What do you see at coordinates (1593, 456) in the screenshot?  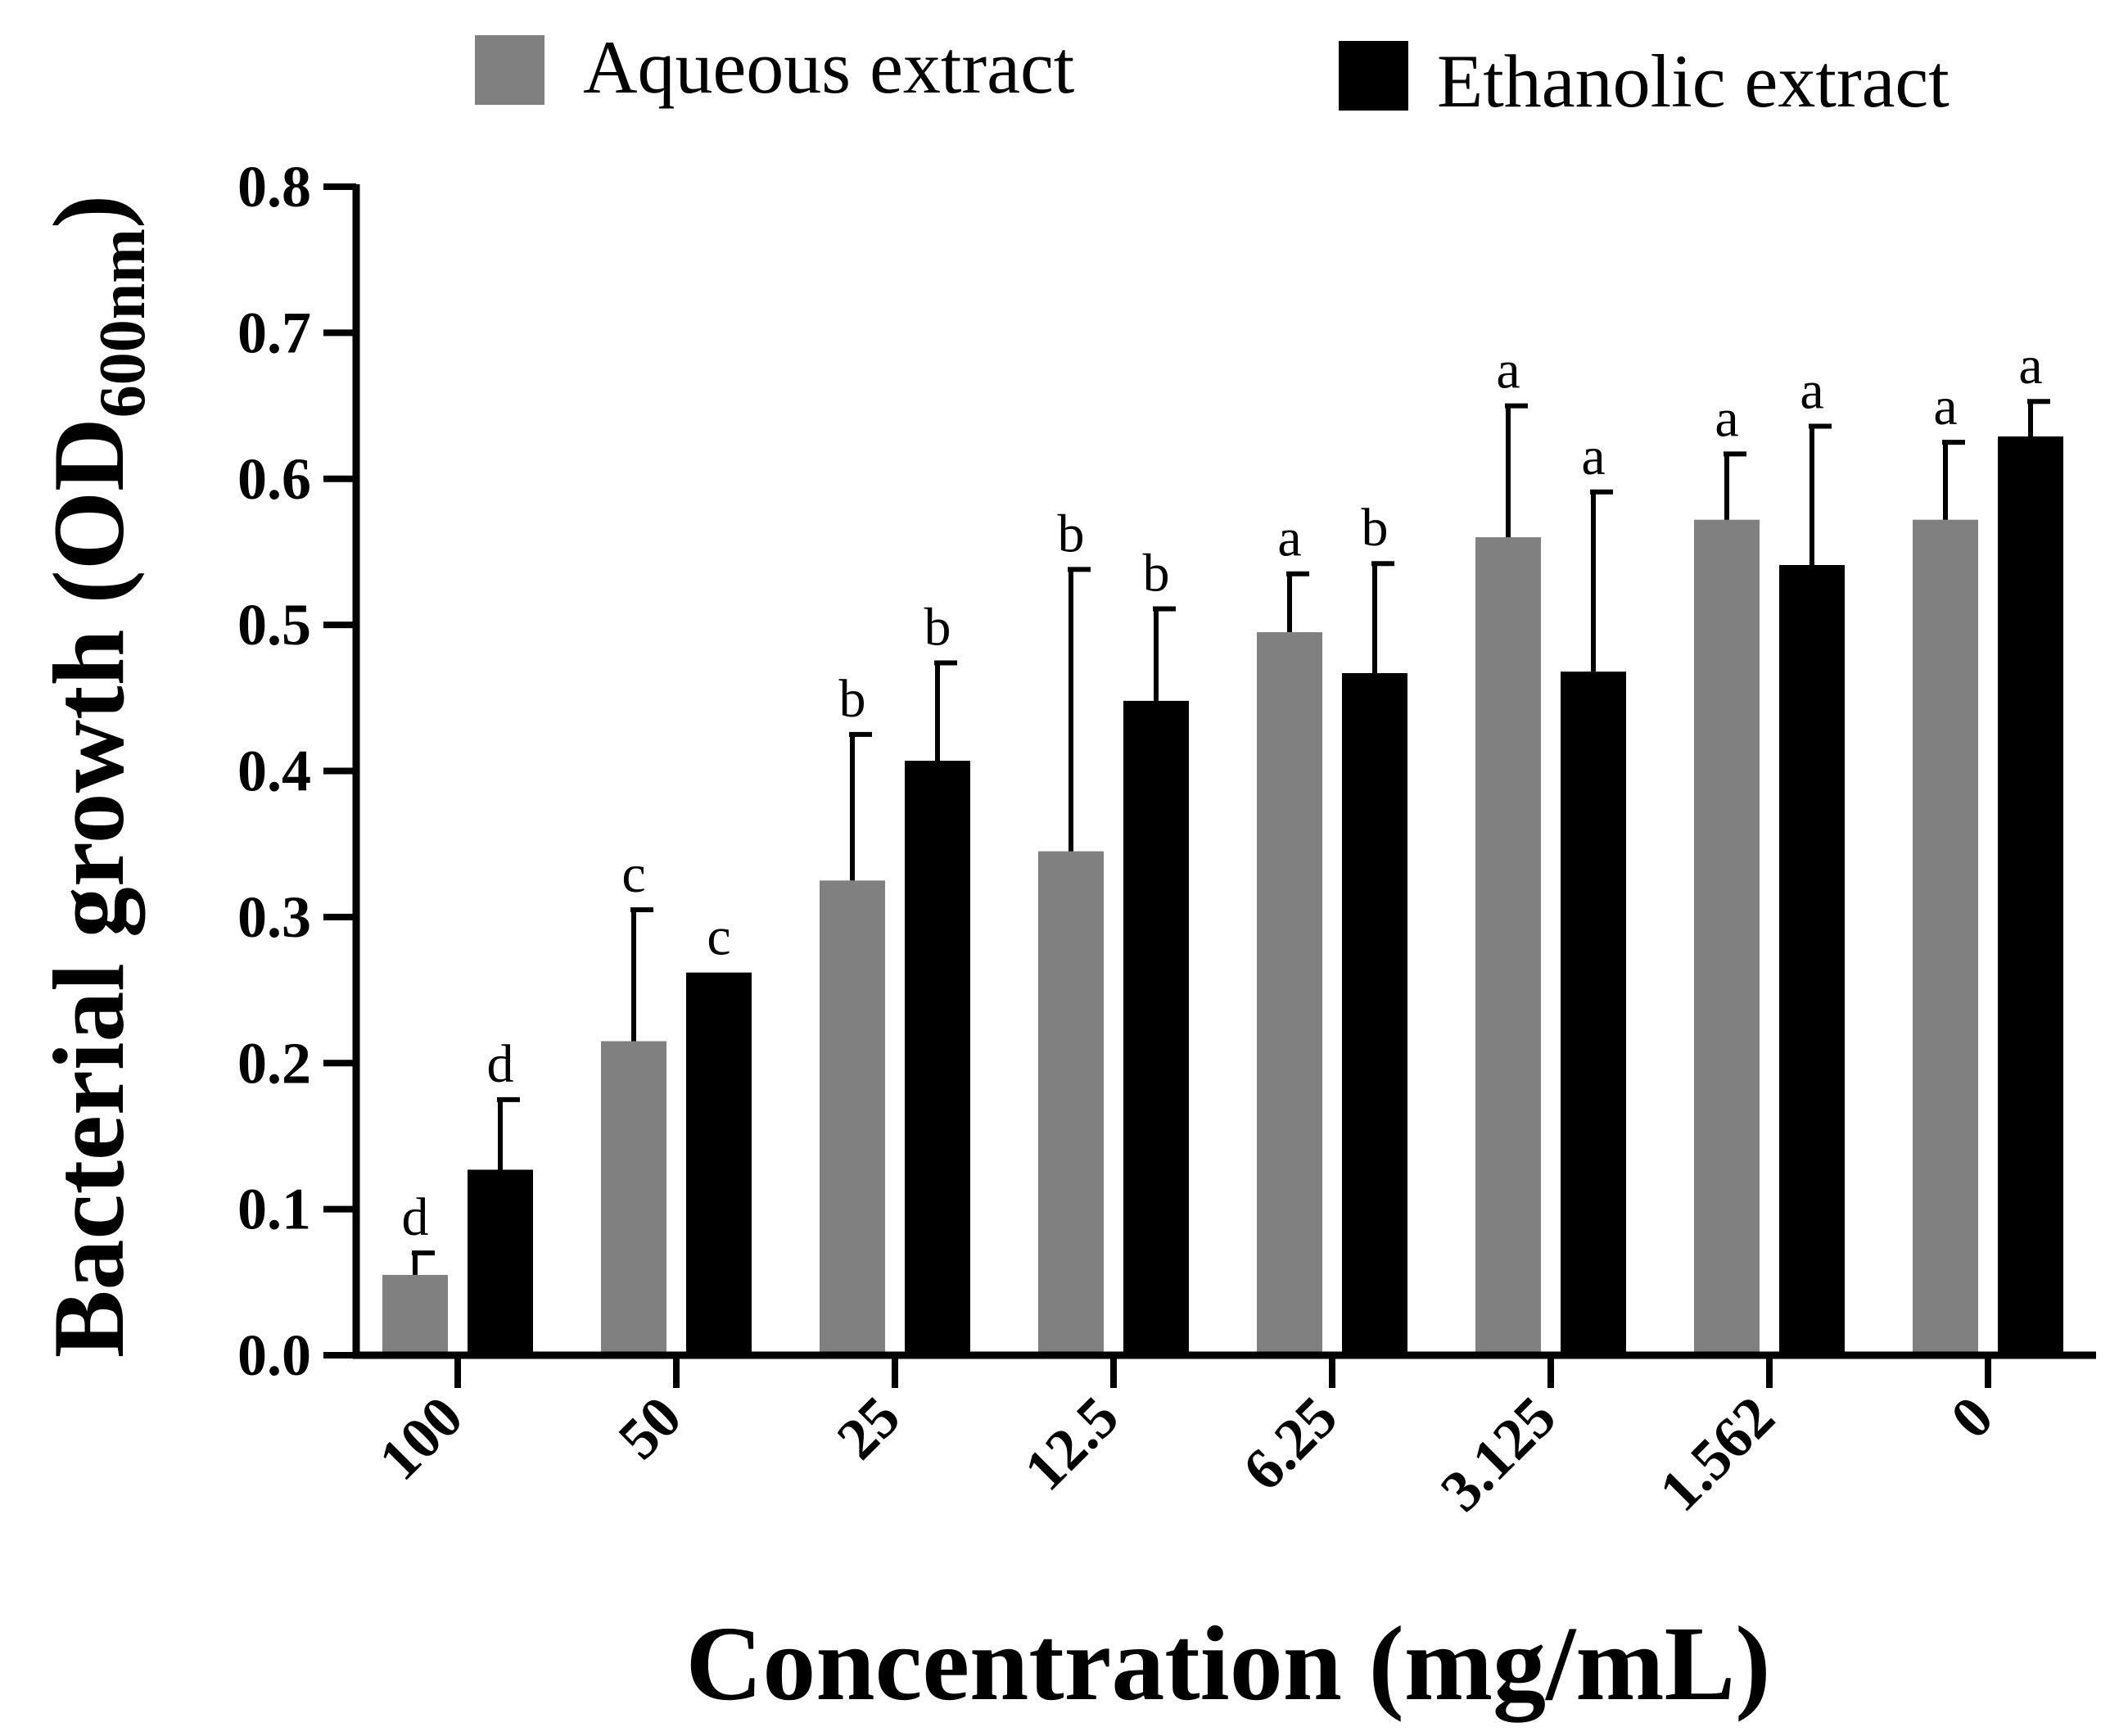 I see `significance-letter-ethanolic-5: a` at bounding box center [1593, 456].